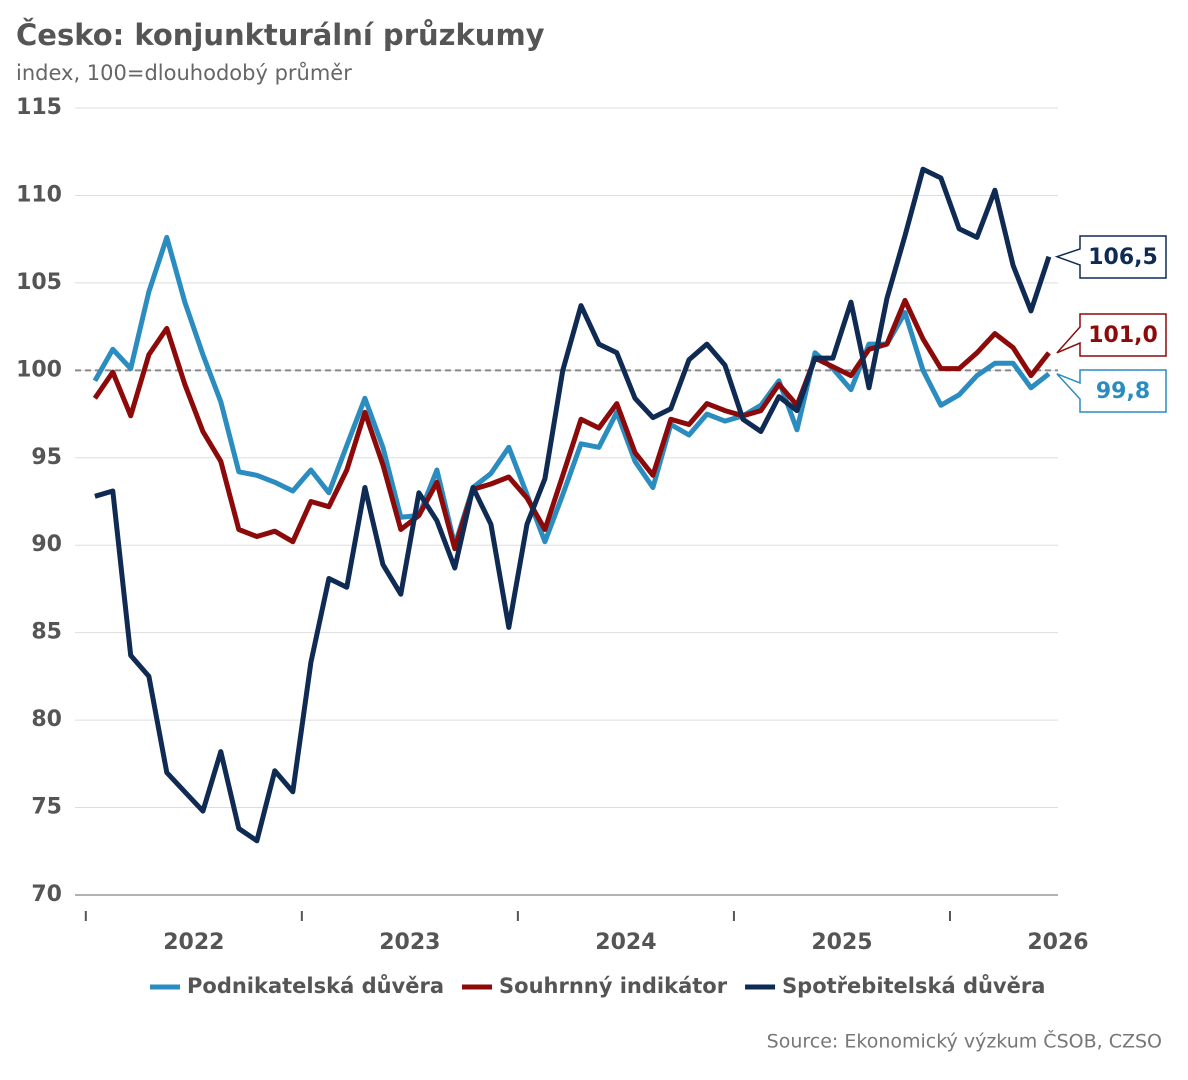 The image size is (1188, 1080). What do you see at coordinates (1123, 335) in the screenshot?
I see `end-label: 101,0` at bounding box center [1123, 335].